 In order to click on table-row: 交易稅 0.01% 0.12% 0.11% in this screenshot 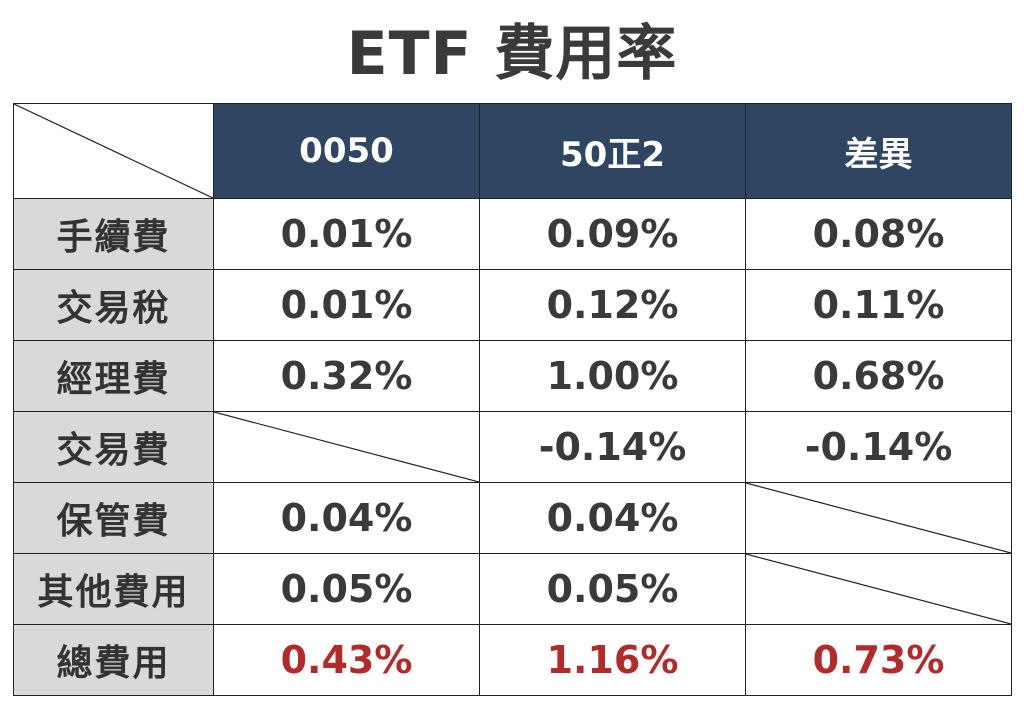, I will do `click(512, 305)`.